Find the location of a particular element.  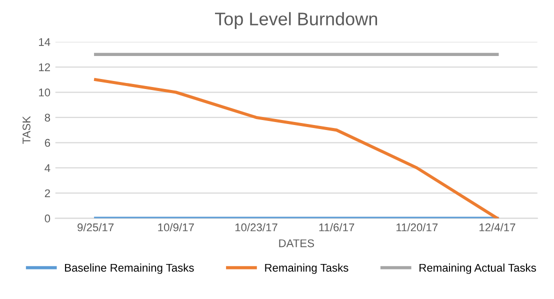

chart-title: Top Level Burndown is located at coordinates (296, 20).